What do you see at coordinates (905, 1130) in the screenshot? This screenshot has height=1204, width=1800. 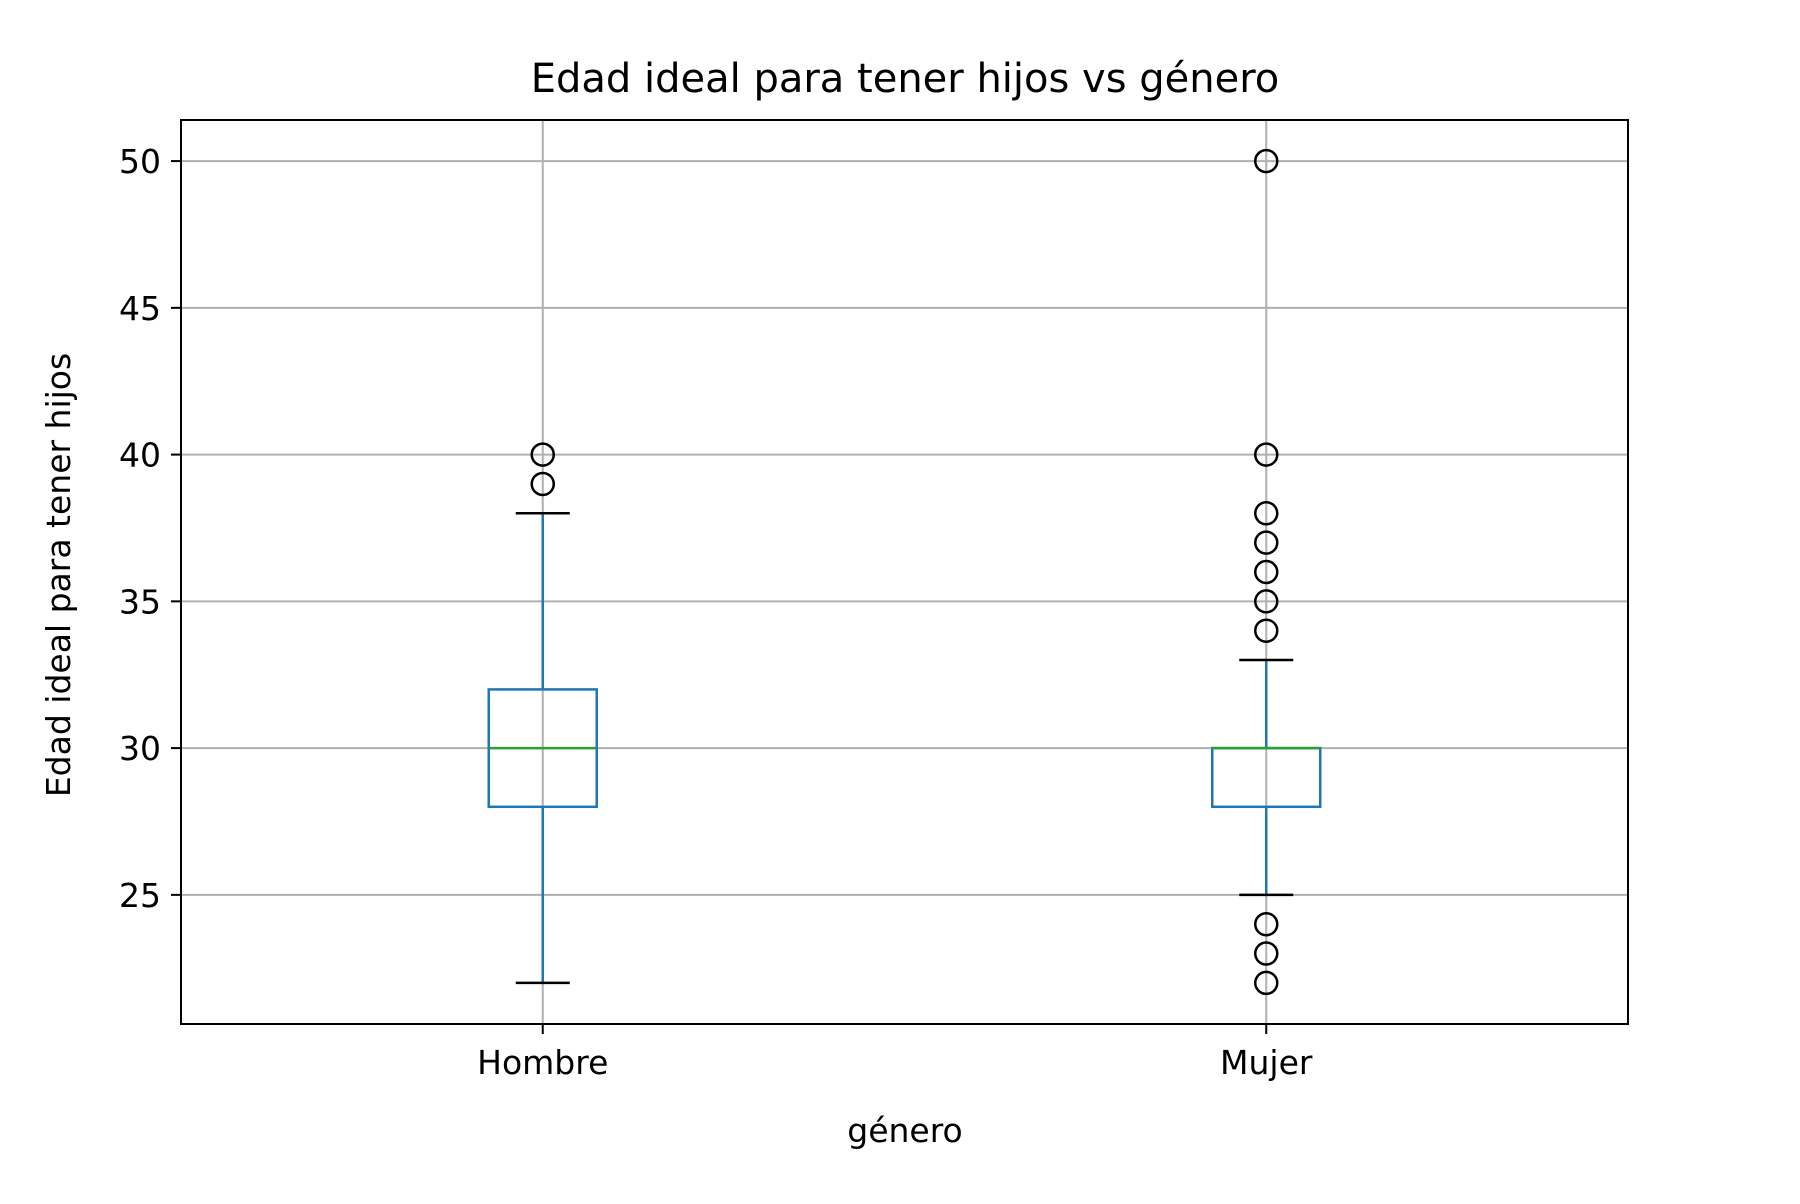 I see `x-axis-label: género` at bounding box center [905, 1130].